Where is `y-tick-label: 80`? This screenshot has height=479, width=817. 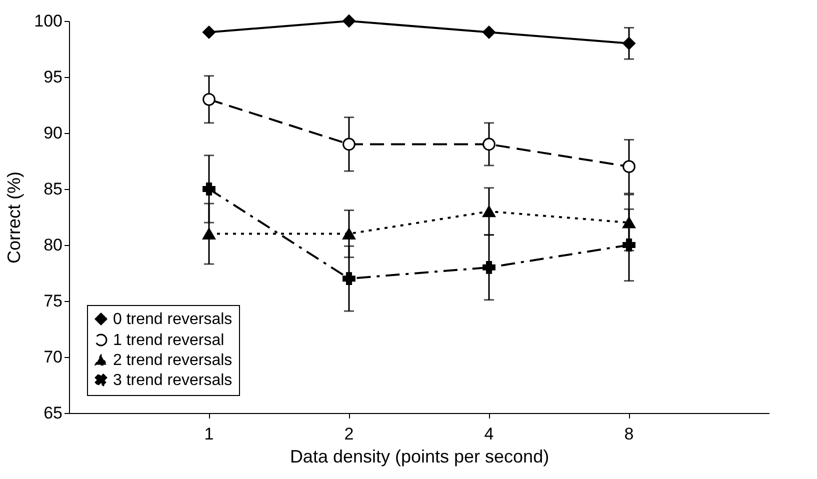 y-tick-label: 80 is located at coordinates (53, 245).